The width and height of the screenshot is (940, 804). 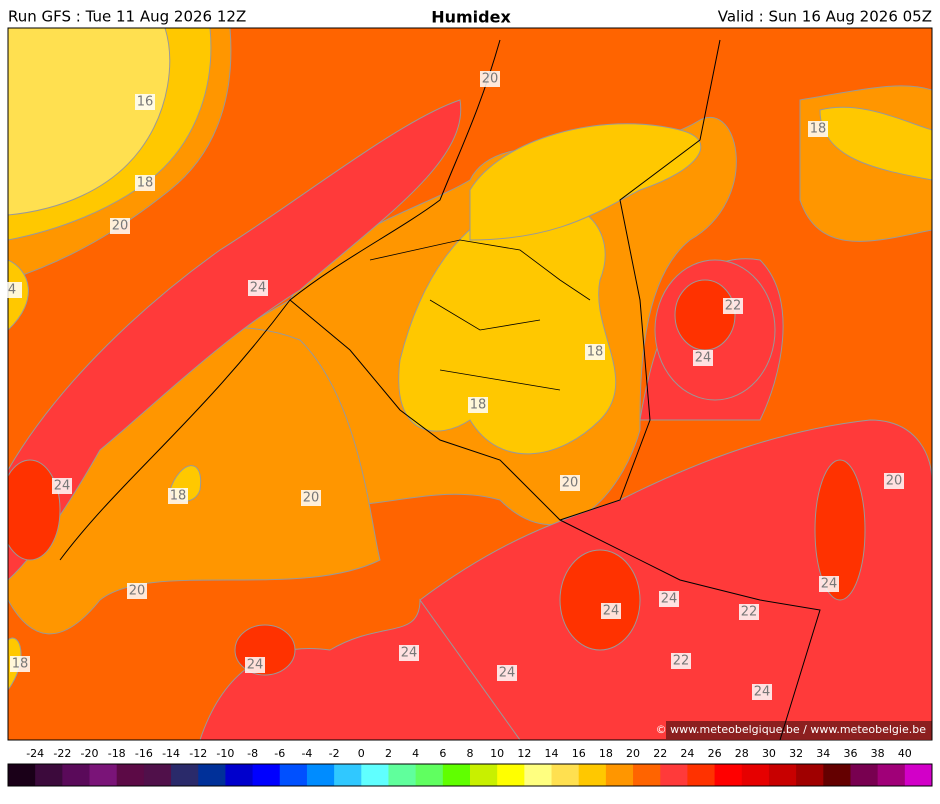 I want to click on colorbar-label: 36, so click(x=850, y=753).